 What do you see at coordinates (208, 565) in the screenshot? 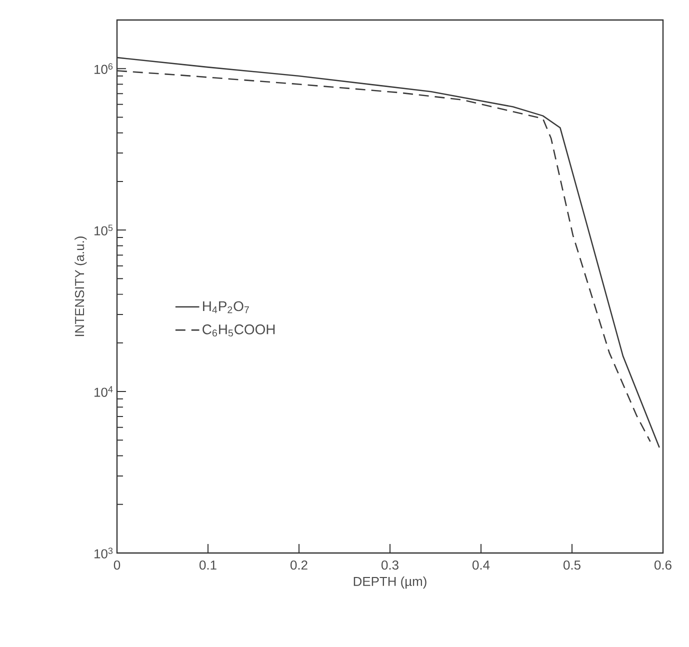
I see `x-tick-label: 0.1` at bounding box center [208, 565].